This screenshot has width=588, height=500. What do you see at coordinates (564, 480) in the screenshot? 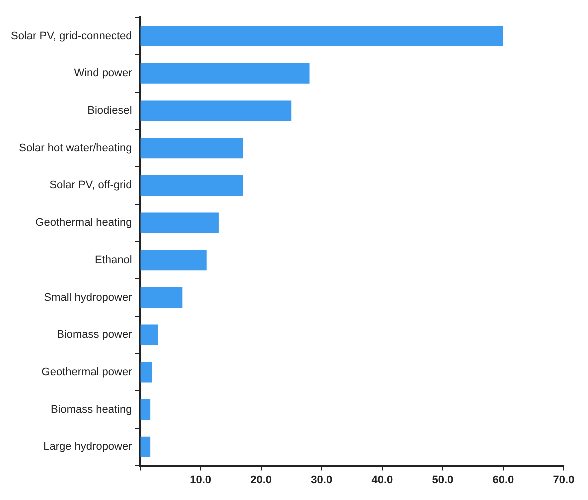
I see `x-tick-label: 70.0` at bounding box center [564, 480].